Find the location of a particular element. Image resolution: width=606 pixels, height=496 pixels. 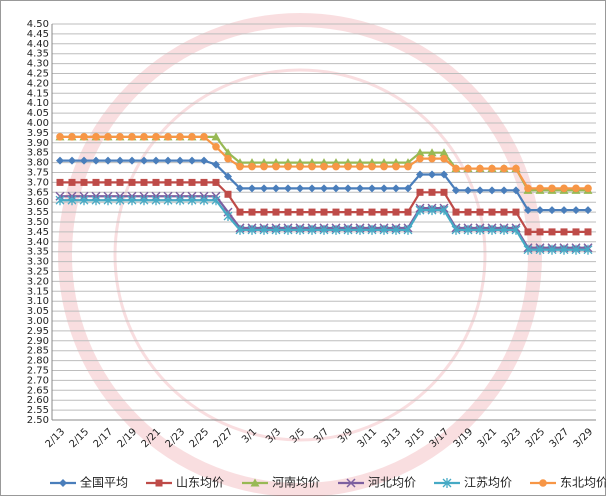

y-tick-label: 3.45 is located at coordinates (38, 232).